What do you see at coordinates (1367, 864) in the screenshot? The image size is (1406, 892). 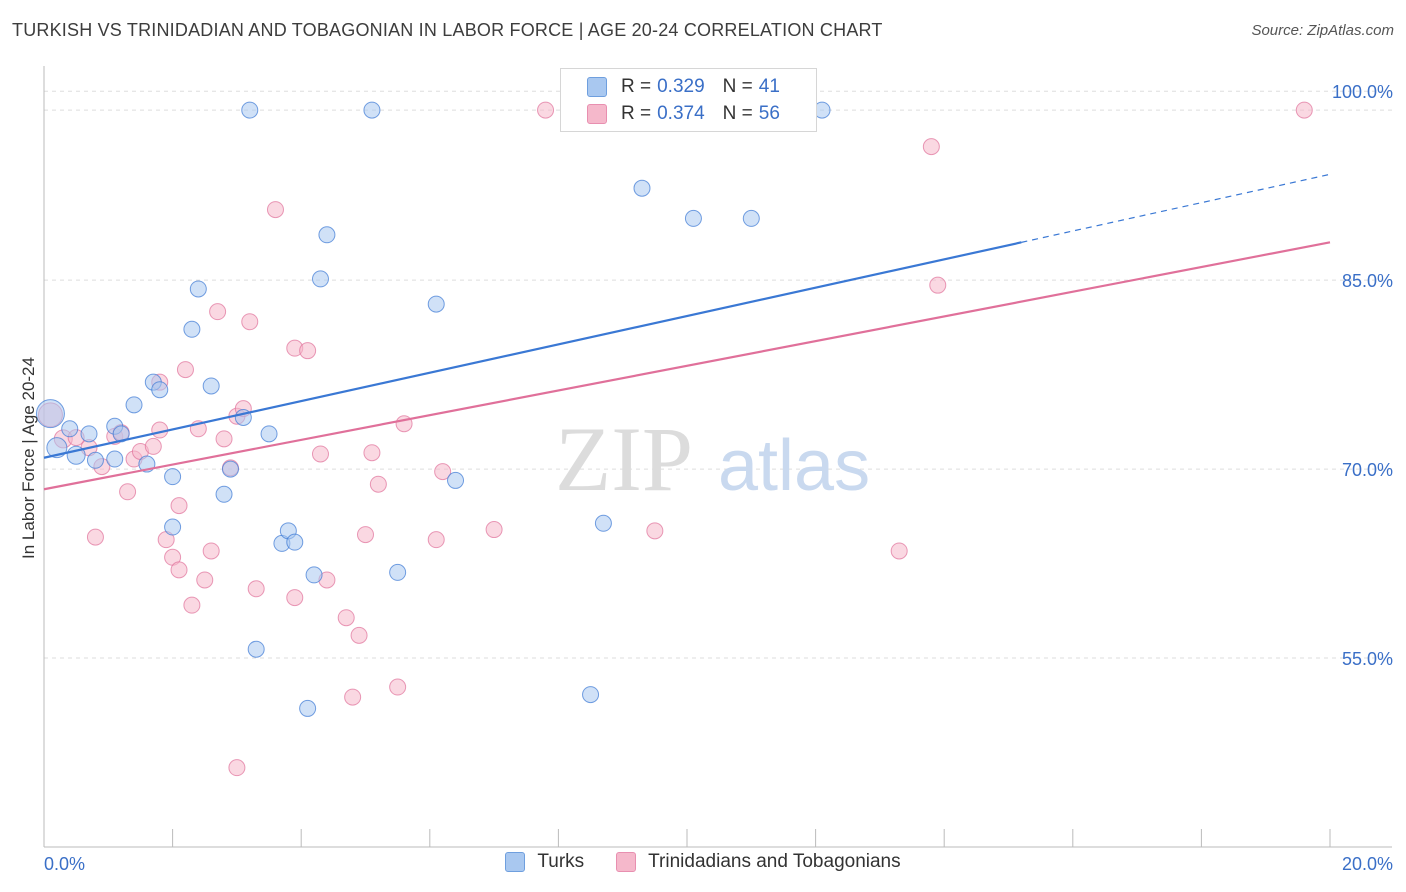 I see `x-tick-label: 20.0%` at bounding box center [1367, 864].